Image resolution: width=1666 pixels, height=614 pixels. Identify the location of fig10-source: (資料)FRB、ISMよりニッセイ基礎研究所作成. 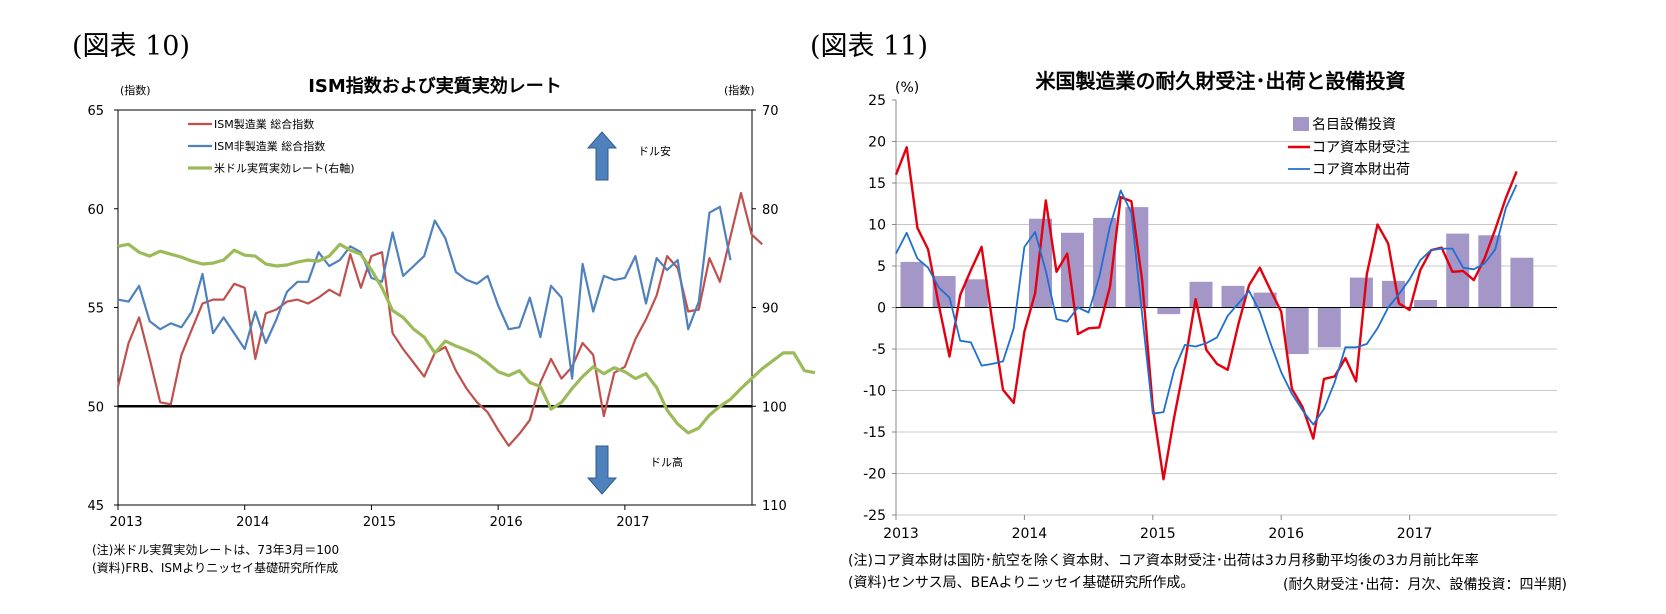
(215, 568).